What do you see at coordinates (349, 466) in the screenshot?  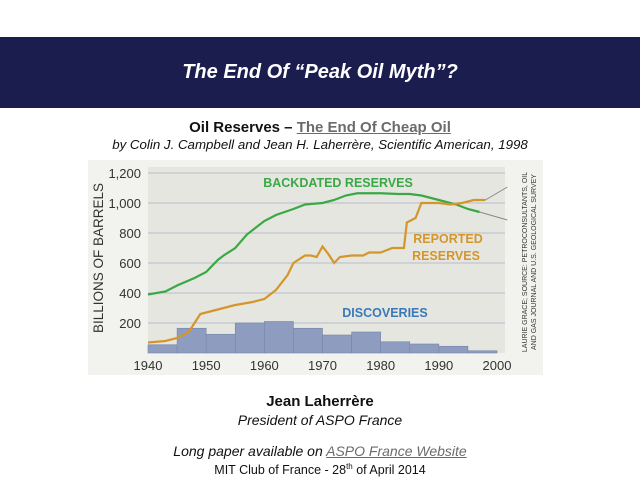 I see `event-sup: th` at bounding box center [349, 466].